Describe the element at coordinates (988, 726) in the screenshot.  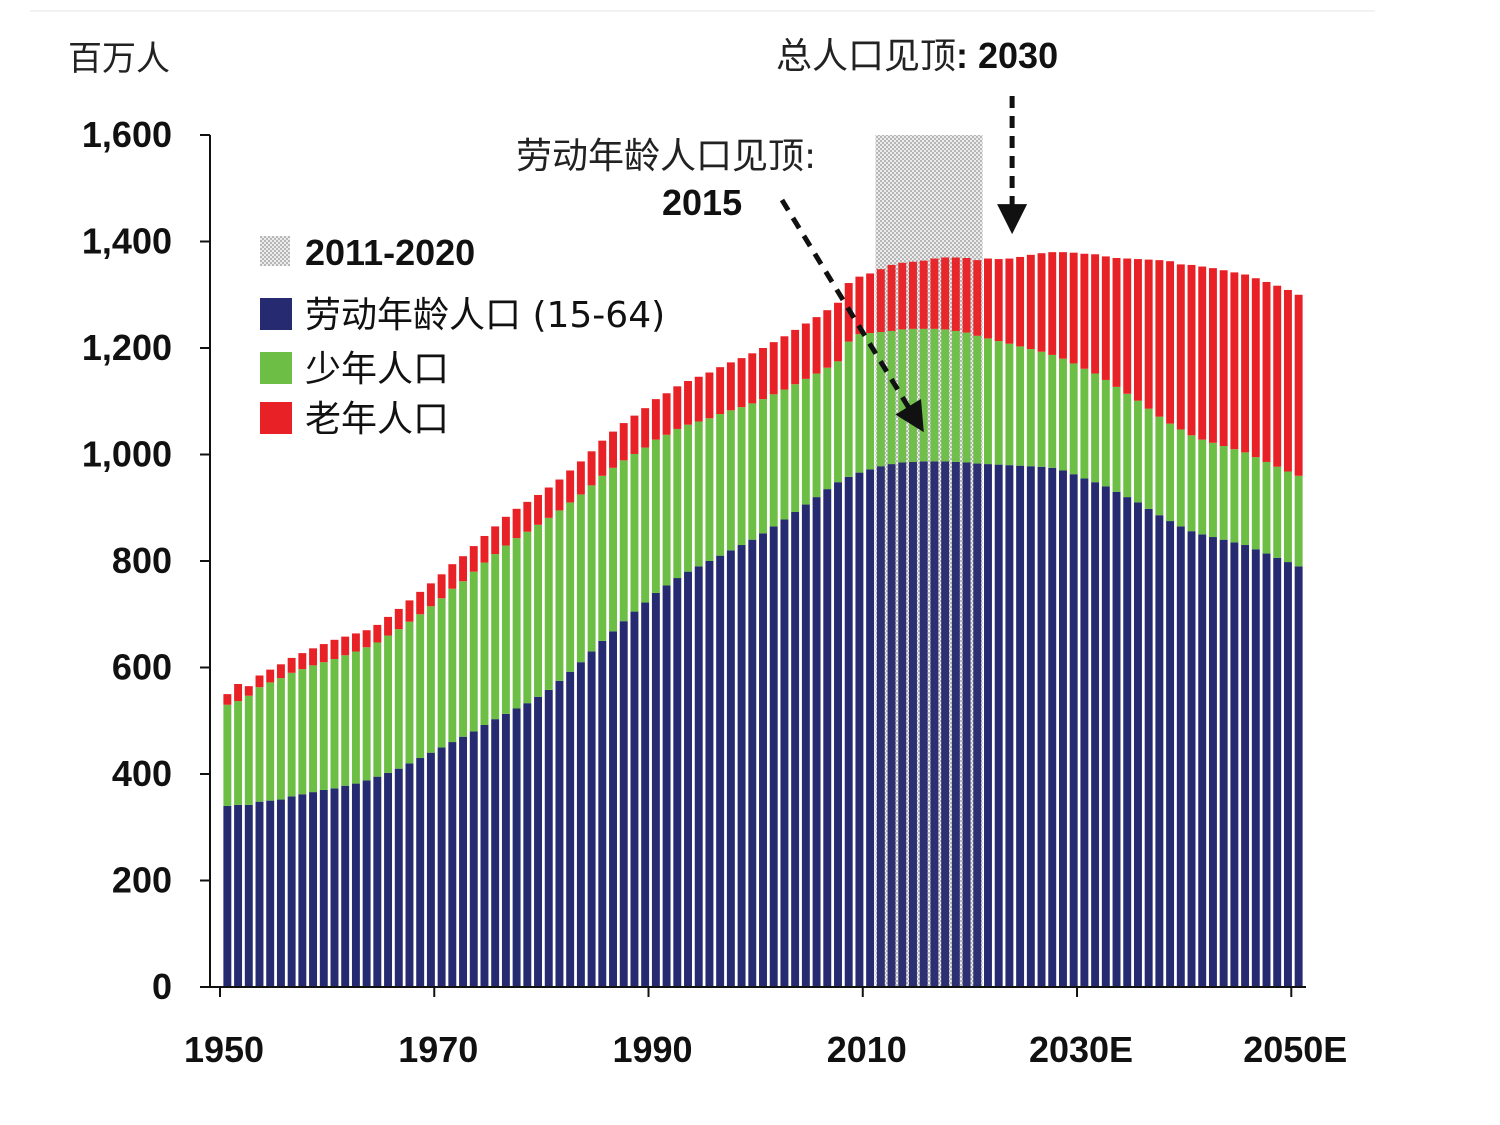
I see `bar-working-age-2021` at that location.